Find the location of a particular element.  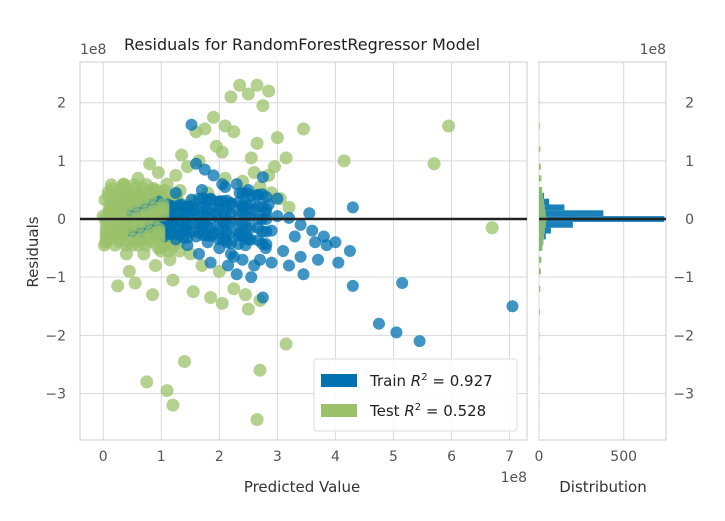

hist-y-tick-label: −2 is located at coordinates (683, 336).